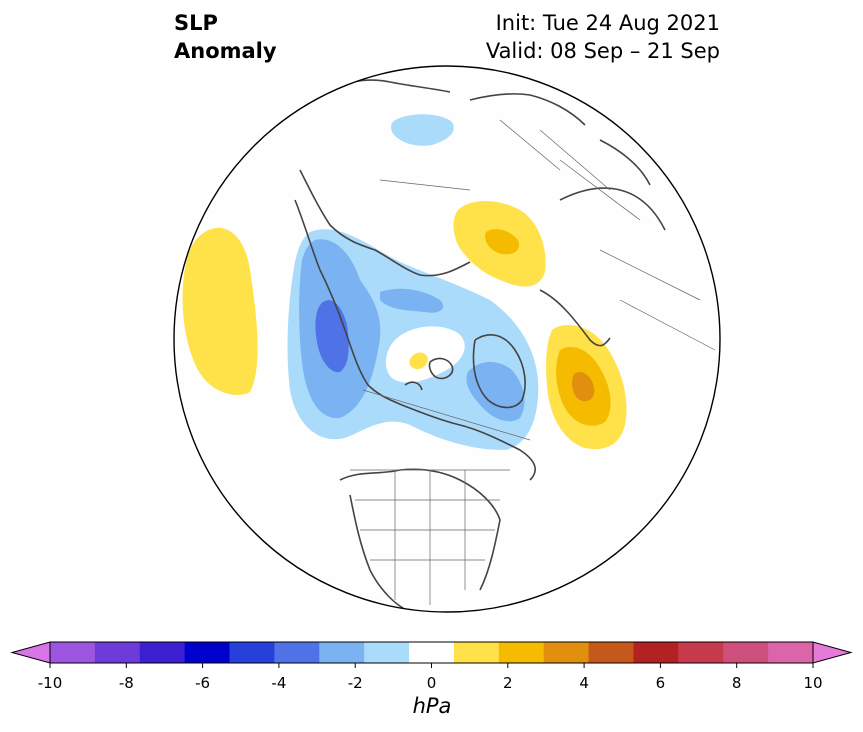 Image resolution: width=863 pixels, height=732 pixels. I want to click on colorbar-tick-label: 6, so click(660, 683).